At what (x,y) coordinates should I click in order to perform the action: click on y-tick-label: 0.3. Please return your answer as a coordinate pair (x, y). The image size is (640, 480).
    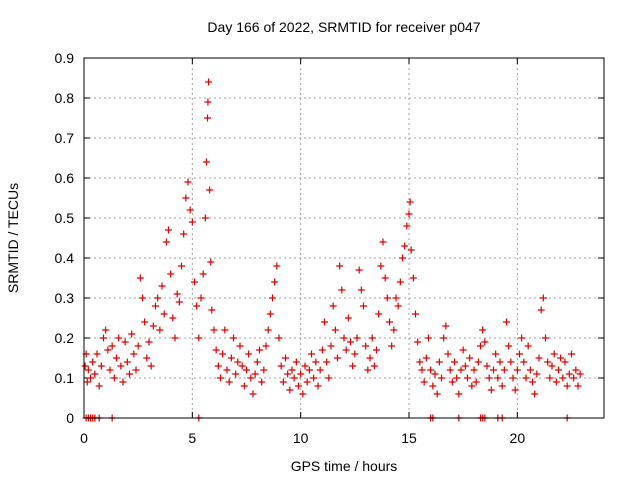
    Looking at the image, I should click on (65, 298).